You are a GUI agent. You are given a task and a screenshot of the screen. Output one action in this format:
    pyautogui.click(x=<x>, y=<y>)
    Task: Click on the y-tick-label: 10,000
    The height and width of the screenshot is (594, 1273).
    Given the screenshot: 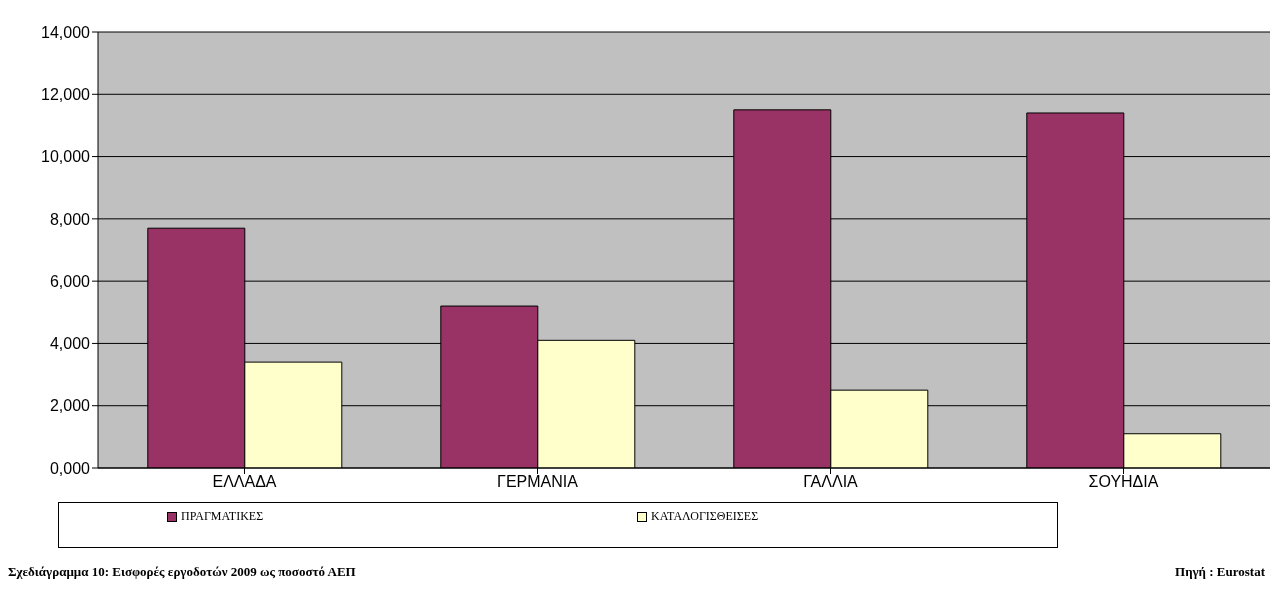 What is the action you would take?
    pyautogui.click(x=66, y=157)
    